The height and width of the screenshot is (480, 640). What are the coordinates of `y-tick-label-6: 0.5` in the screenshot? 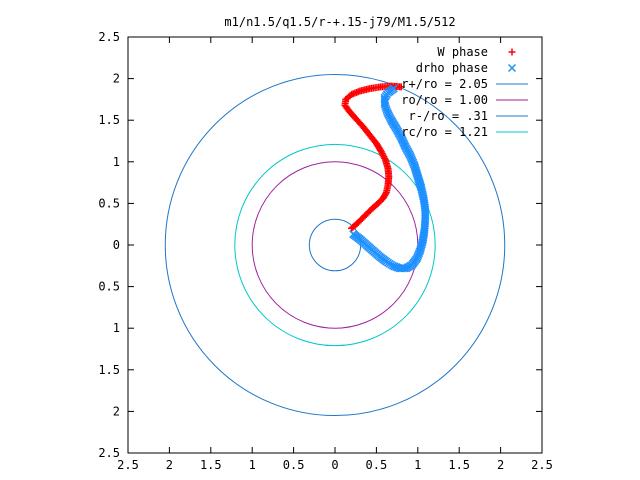 It's located at (109, 203).